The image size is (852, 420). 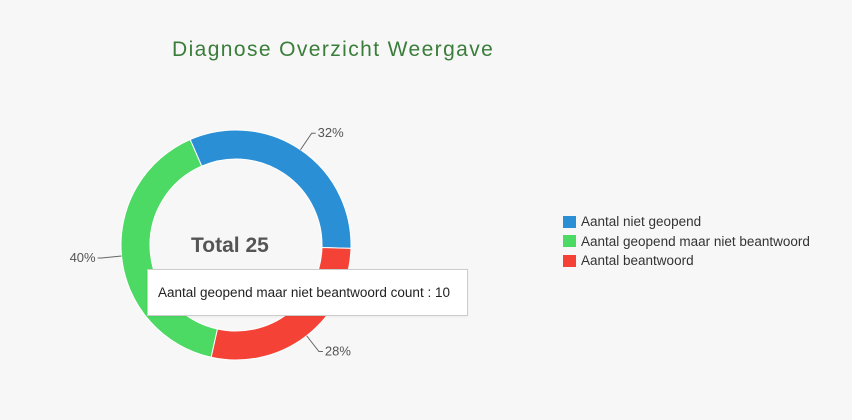 I want to click on legend-label: Aantal niet geopend, so click(x=641, y=222).